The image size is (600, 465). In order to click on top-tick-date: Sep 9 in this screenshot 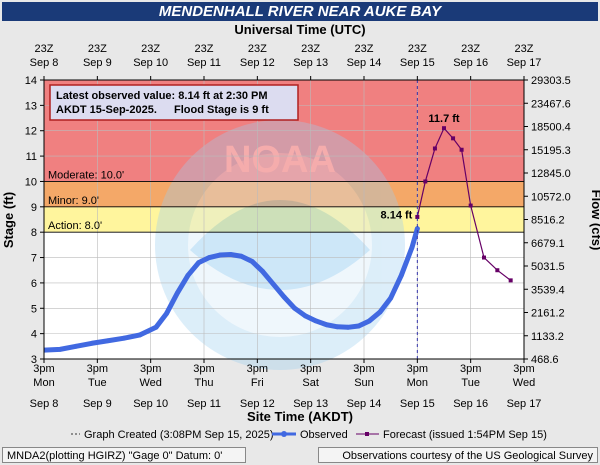, I will do `click(97, 63)`.